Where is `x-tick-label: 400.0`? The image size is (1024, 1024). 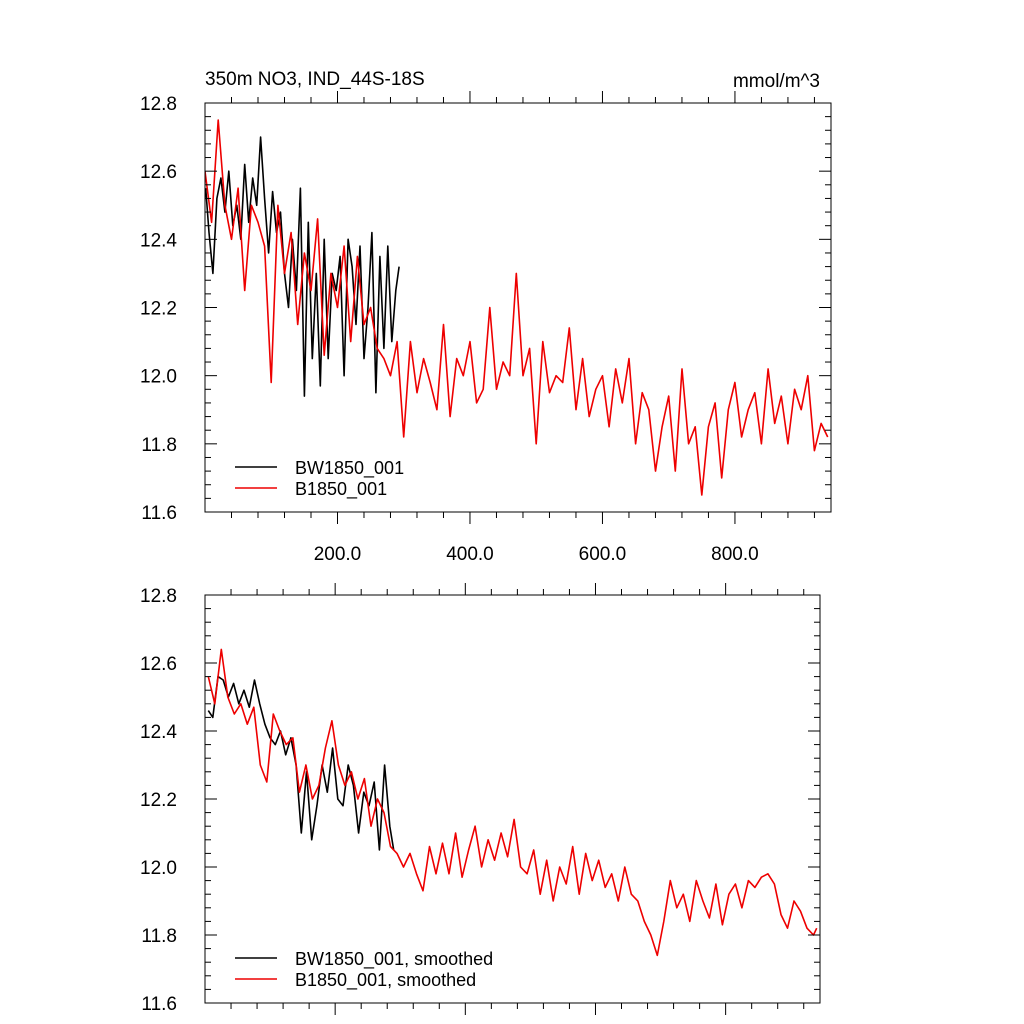
x-tick-label: 400.0 is located at coordinates (470, 554).